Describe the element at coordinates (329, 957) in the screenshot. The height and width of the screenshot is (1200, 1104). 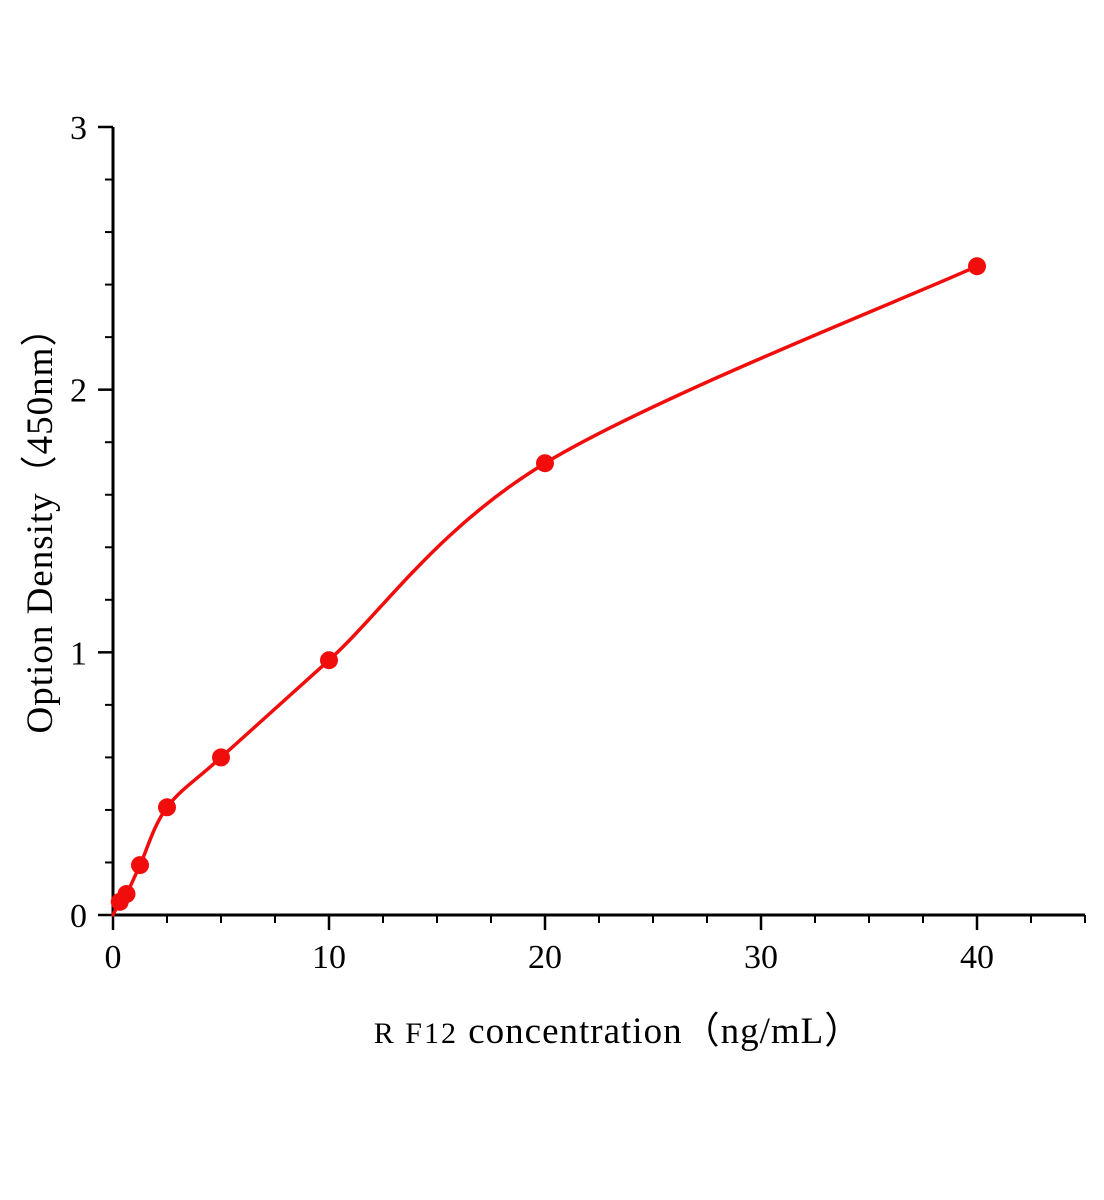
I see `x-tick-label: 10` at that location.